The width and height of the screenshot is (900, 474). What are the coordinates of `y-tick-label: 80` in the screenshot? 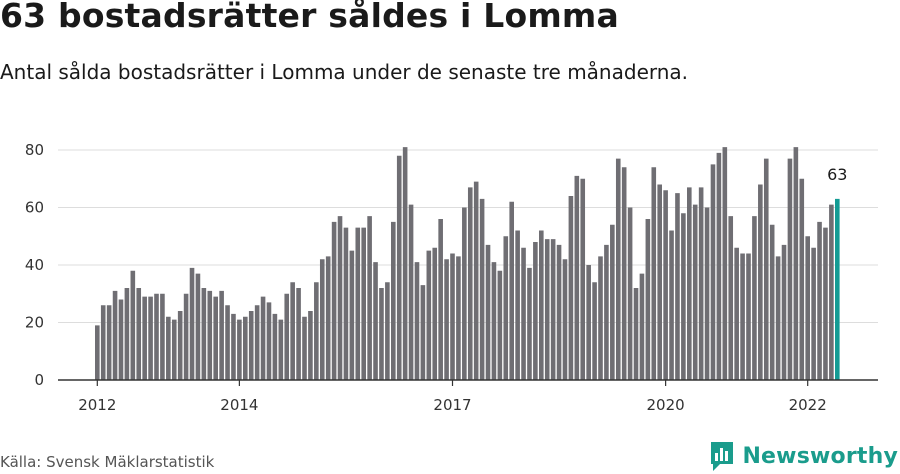 It's located at (34, 150).